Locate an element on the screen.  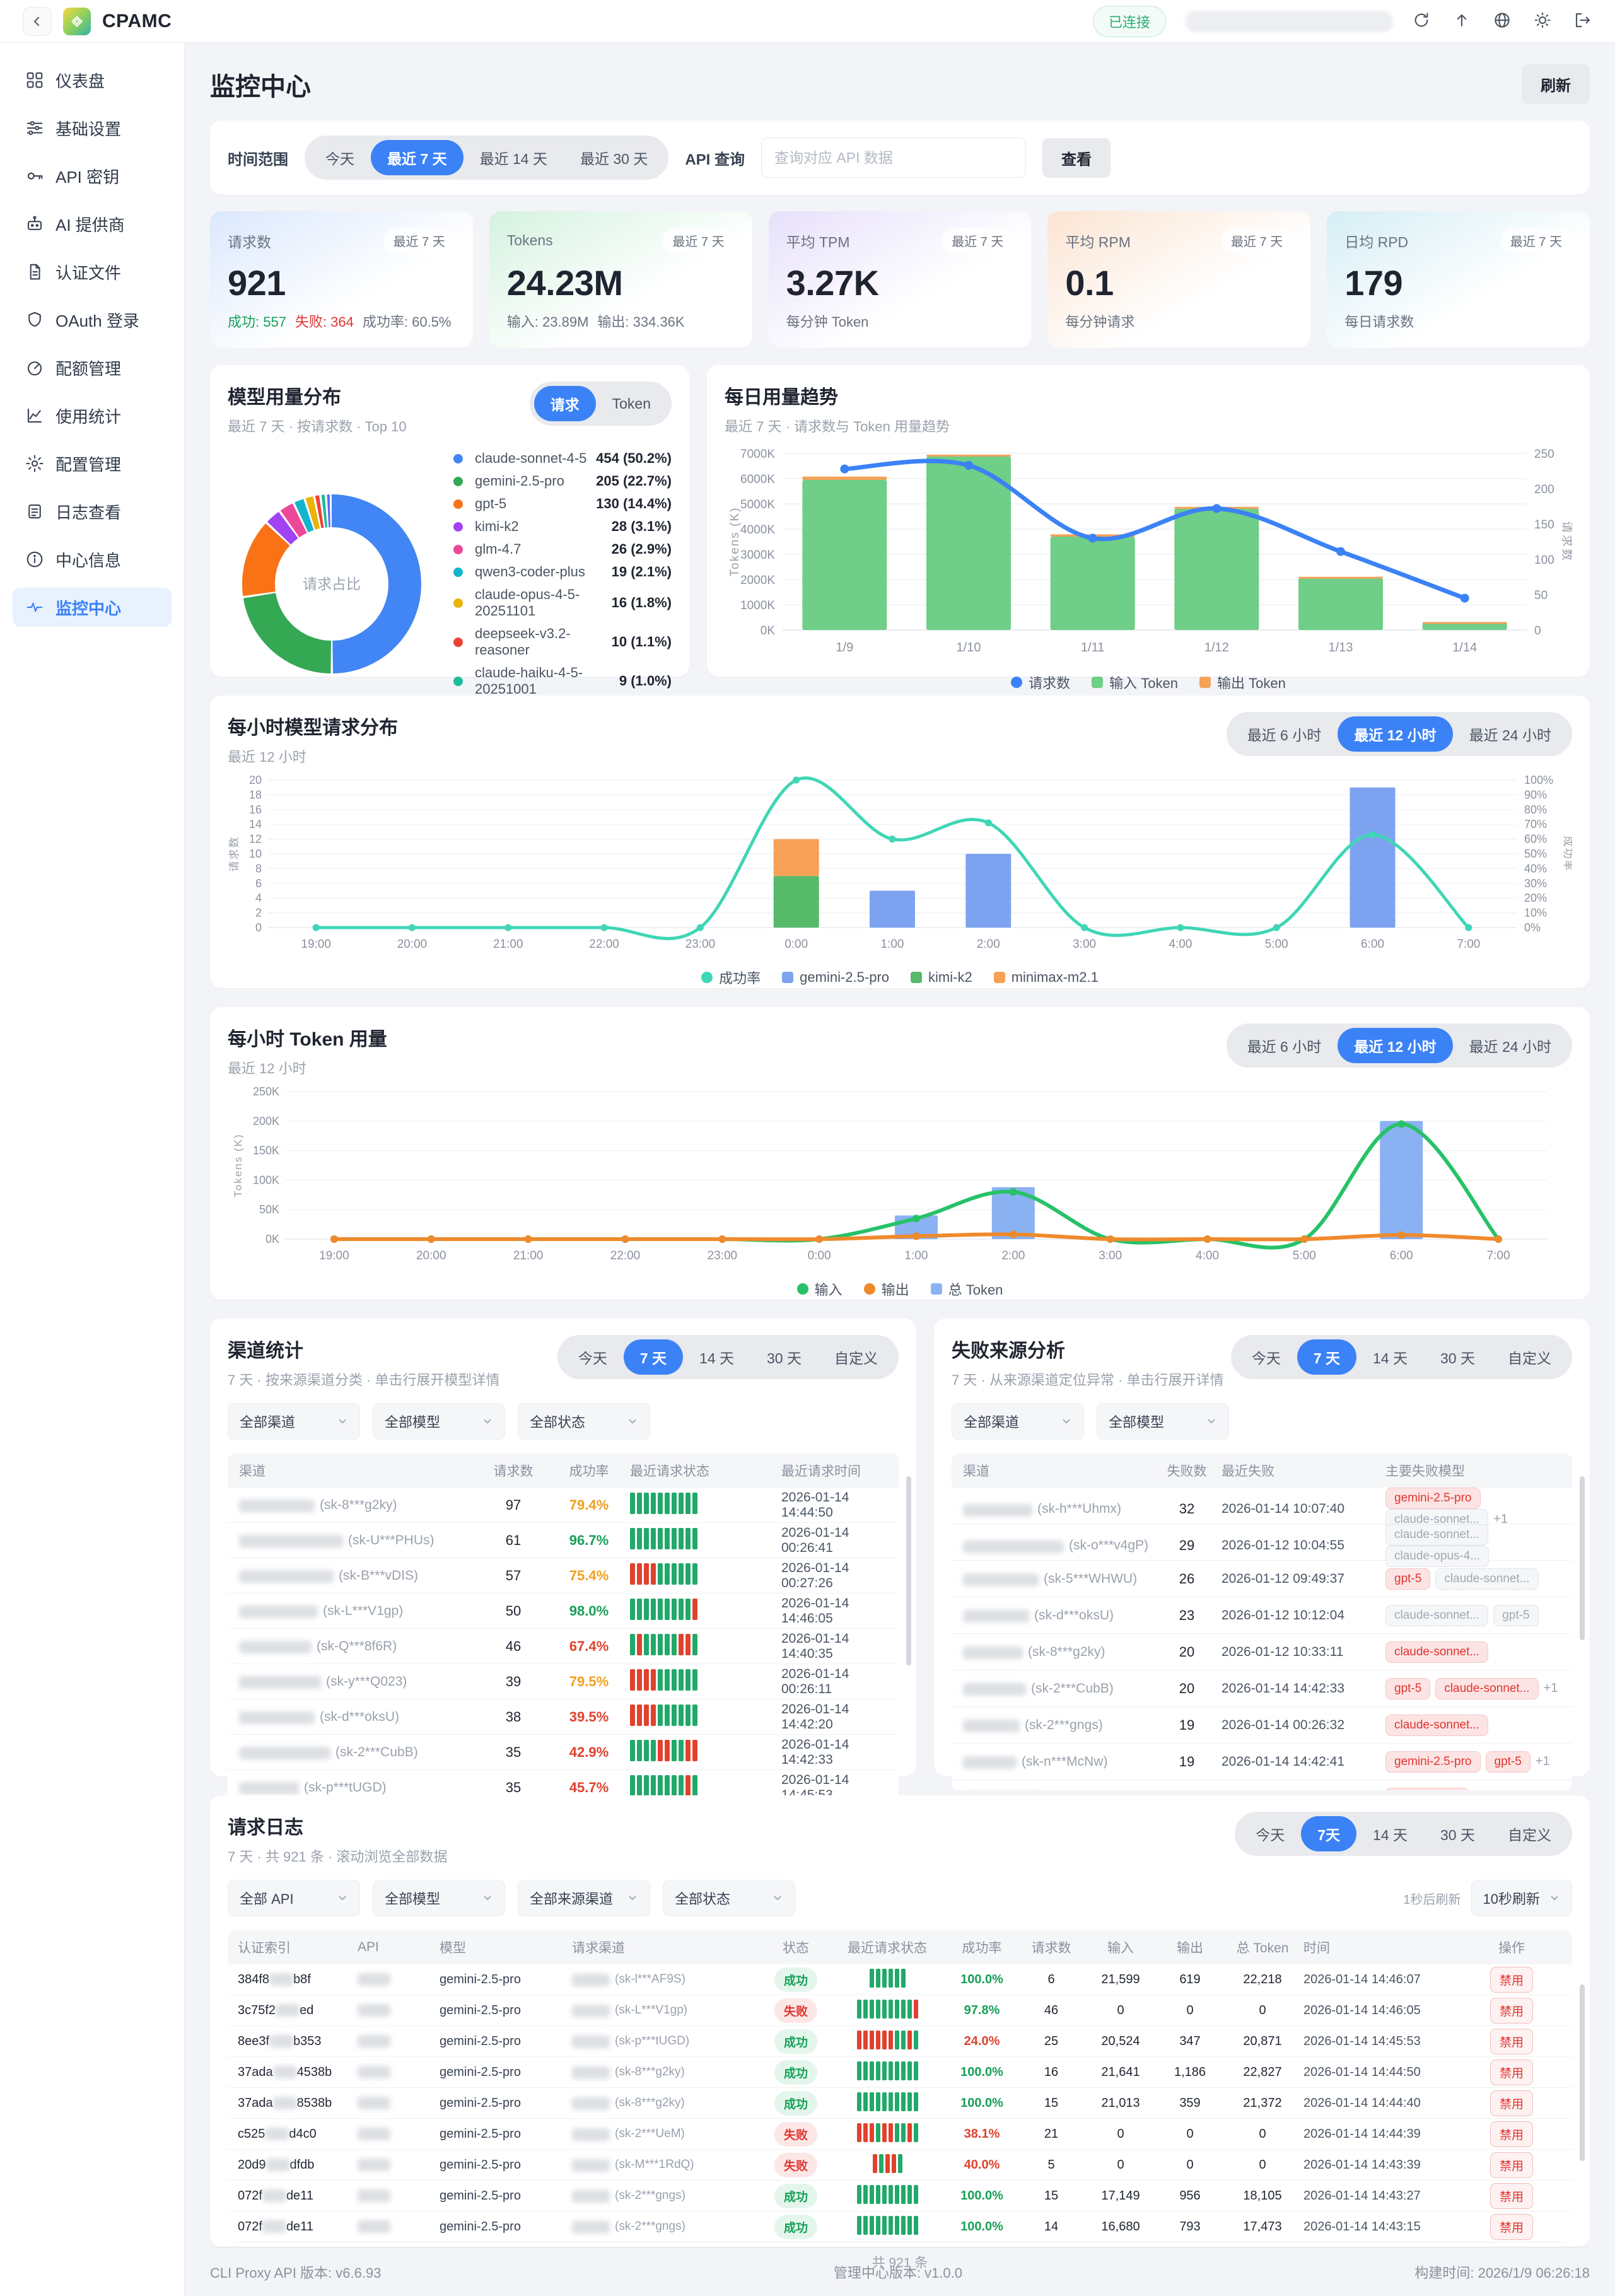
model-usage-toggle-option: 请求 is located at coordinates (564, 403).